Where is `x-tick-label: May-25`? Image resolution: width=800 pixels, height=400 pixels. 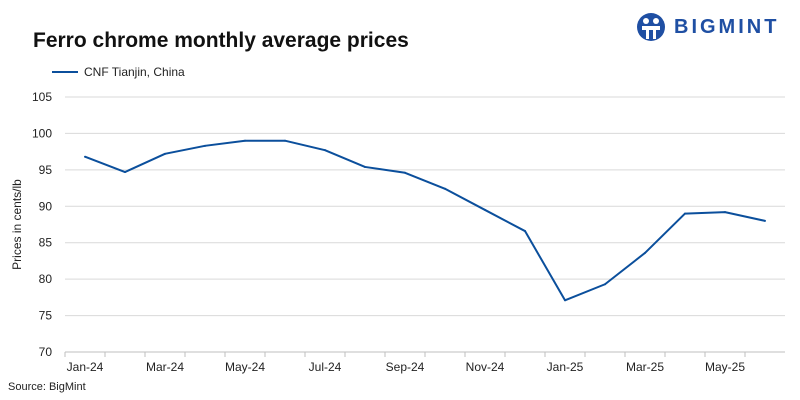 x-tick-label: May-25 is located at coordinates (725, 367).